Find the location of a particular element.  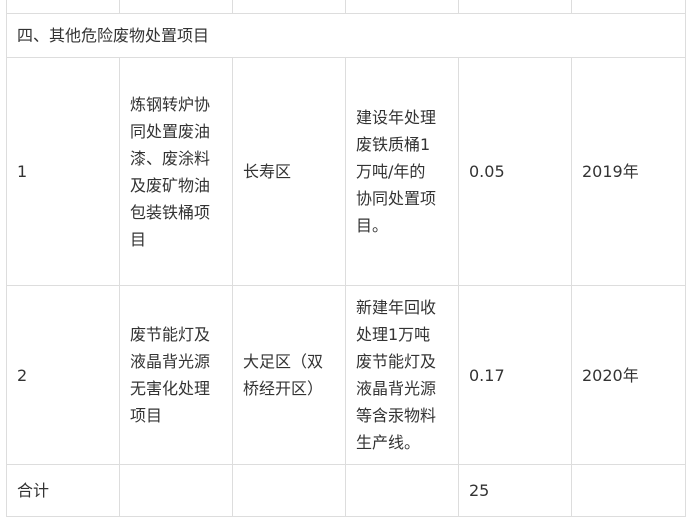

total-row: 合计 25 is located at coordinates (346, 490).